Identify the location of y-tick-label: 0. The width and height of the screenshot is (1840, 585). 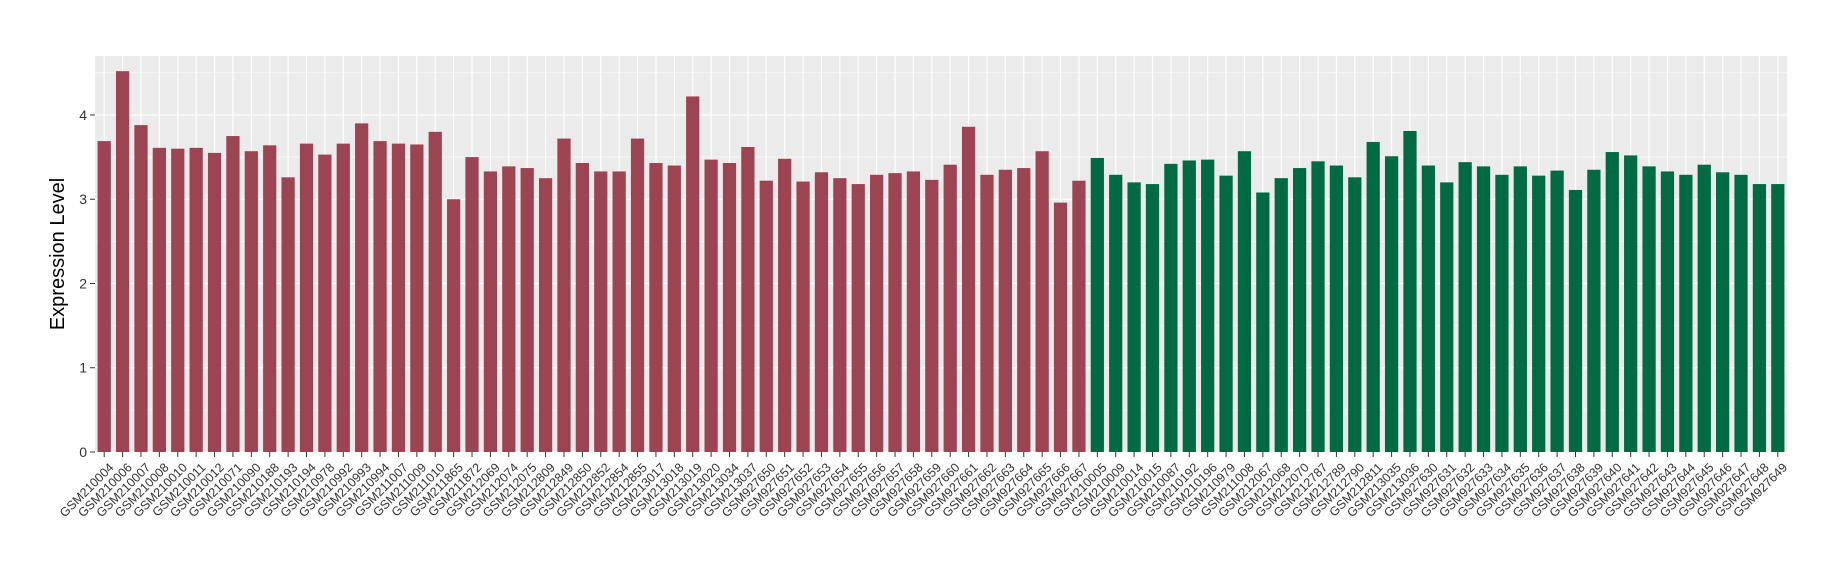
(83, 452).